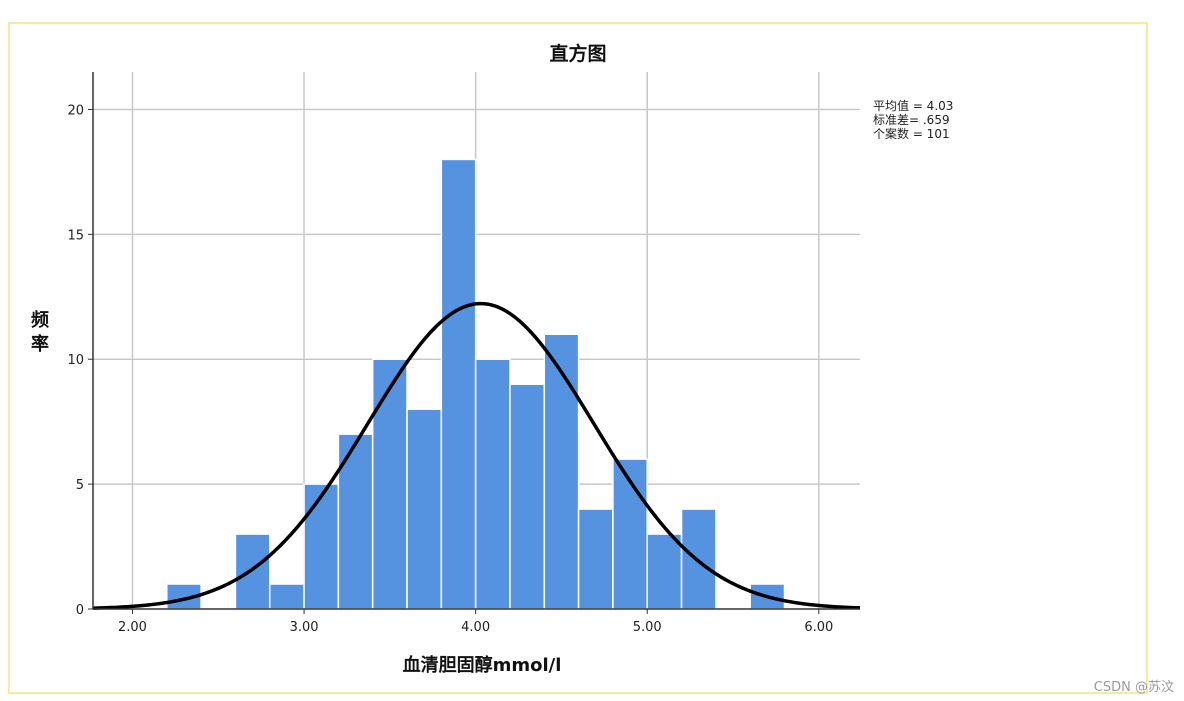 This screenshot has height=701, width=1184. What do you see at coordinates (475, 627) in the screenshot?
I see `x-tick-label: 4.00` at bounding box center [475, 627].